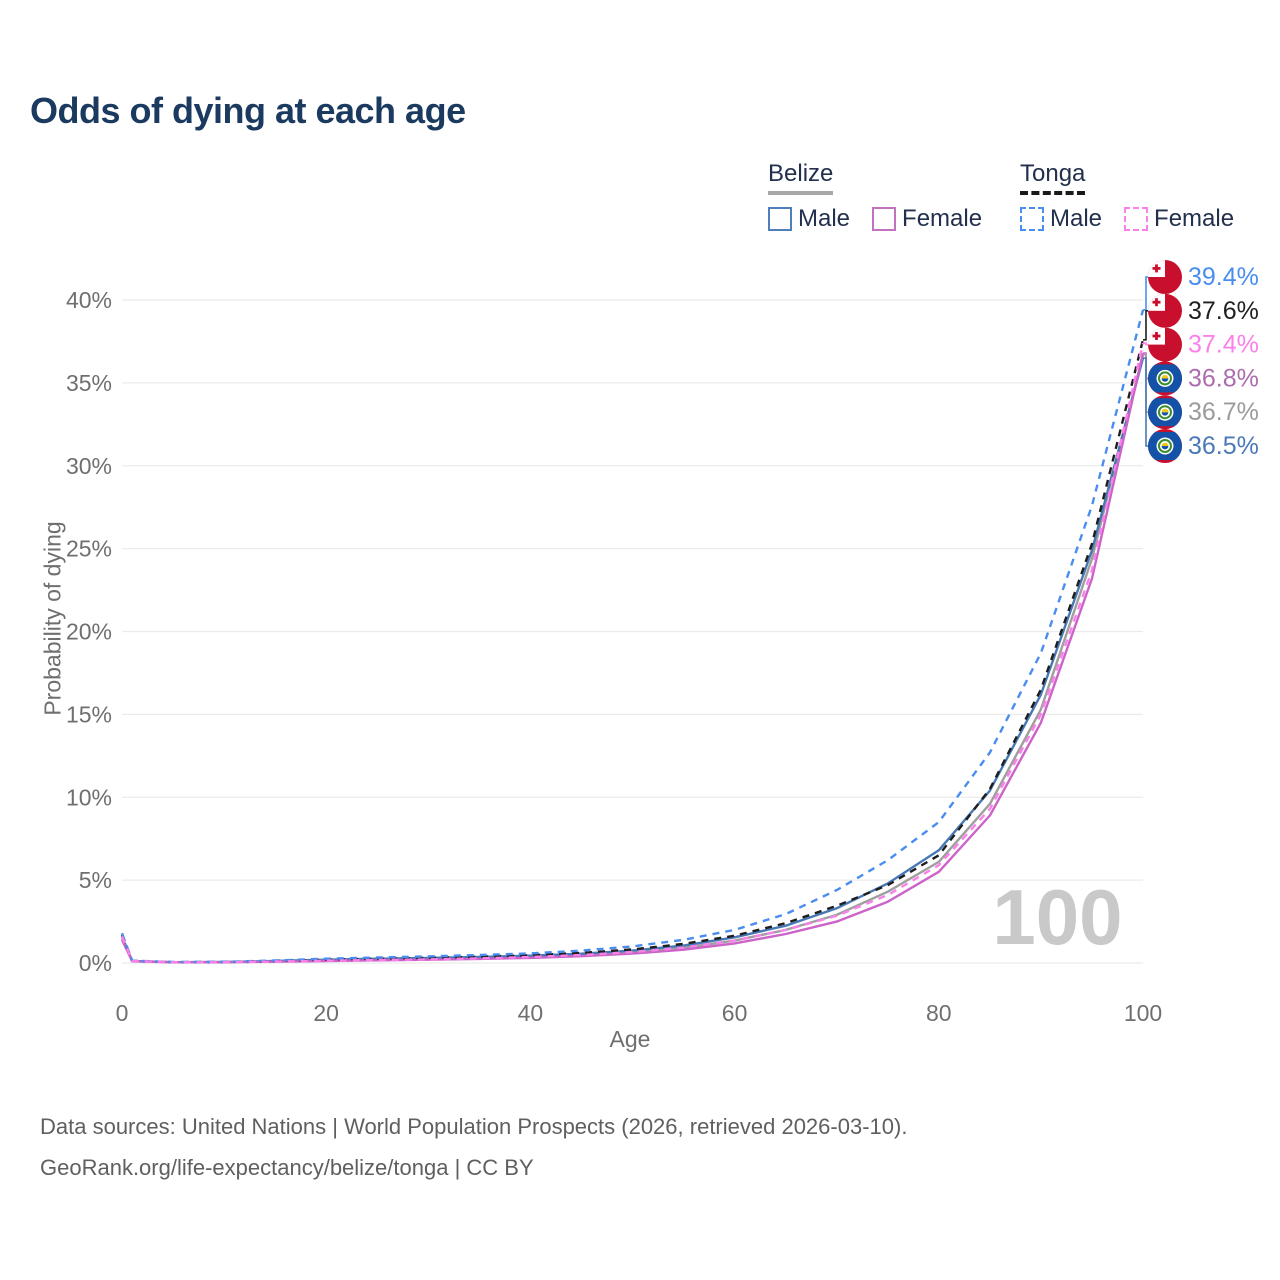 Image resolution: width=1280 pixels, height=1280 pixels. What do you see at coordinates (630, 1039) in the screenshot?
I see `x-axis-title: Age` at bounding box center [630, 1039].